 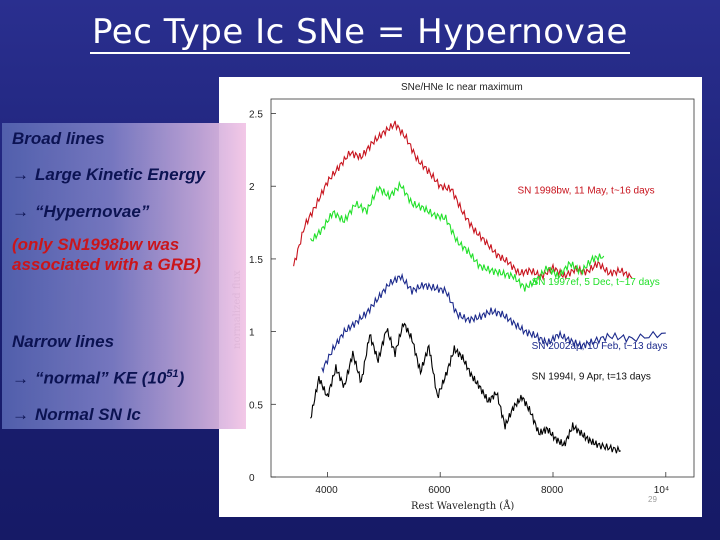 What do you see at coordinates (76, 414) in the screenshot?
I see `normal-sn-ic-item: → Normal SN Ic` at bounding box center [76, 414].